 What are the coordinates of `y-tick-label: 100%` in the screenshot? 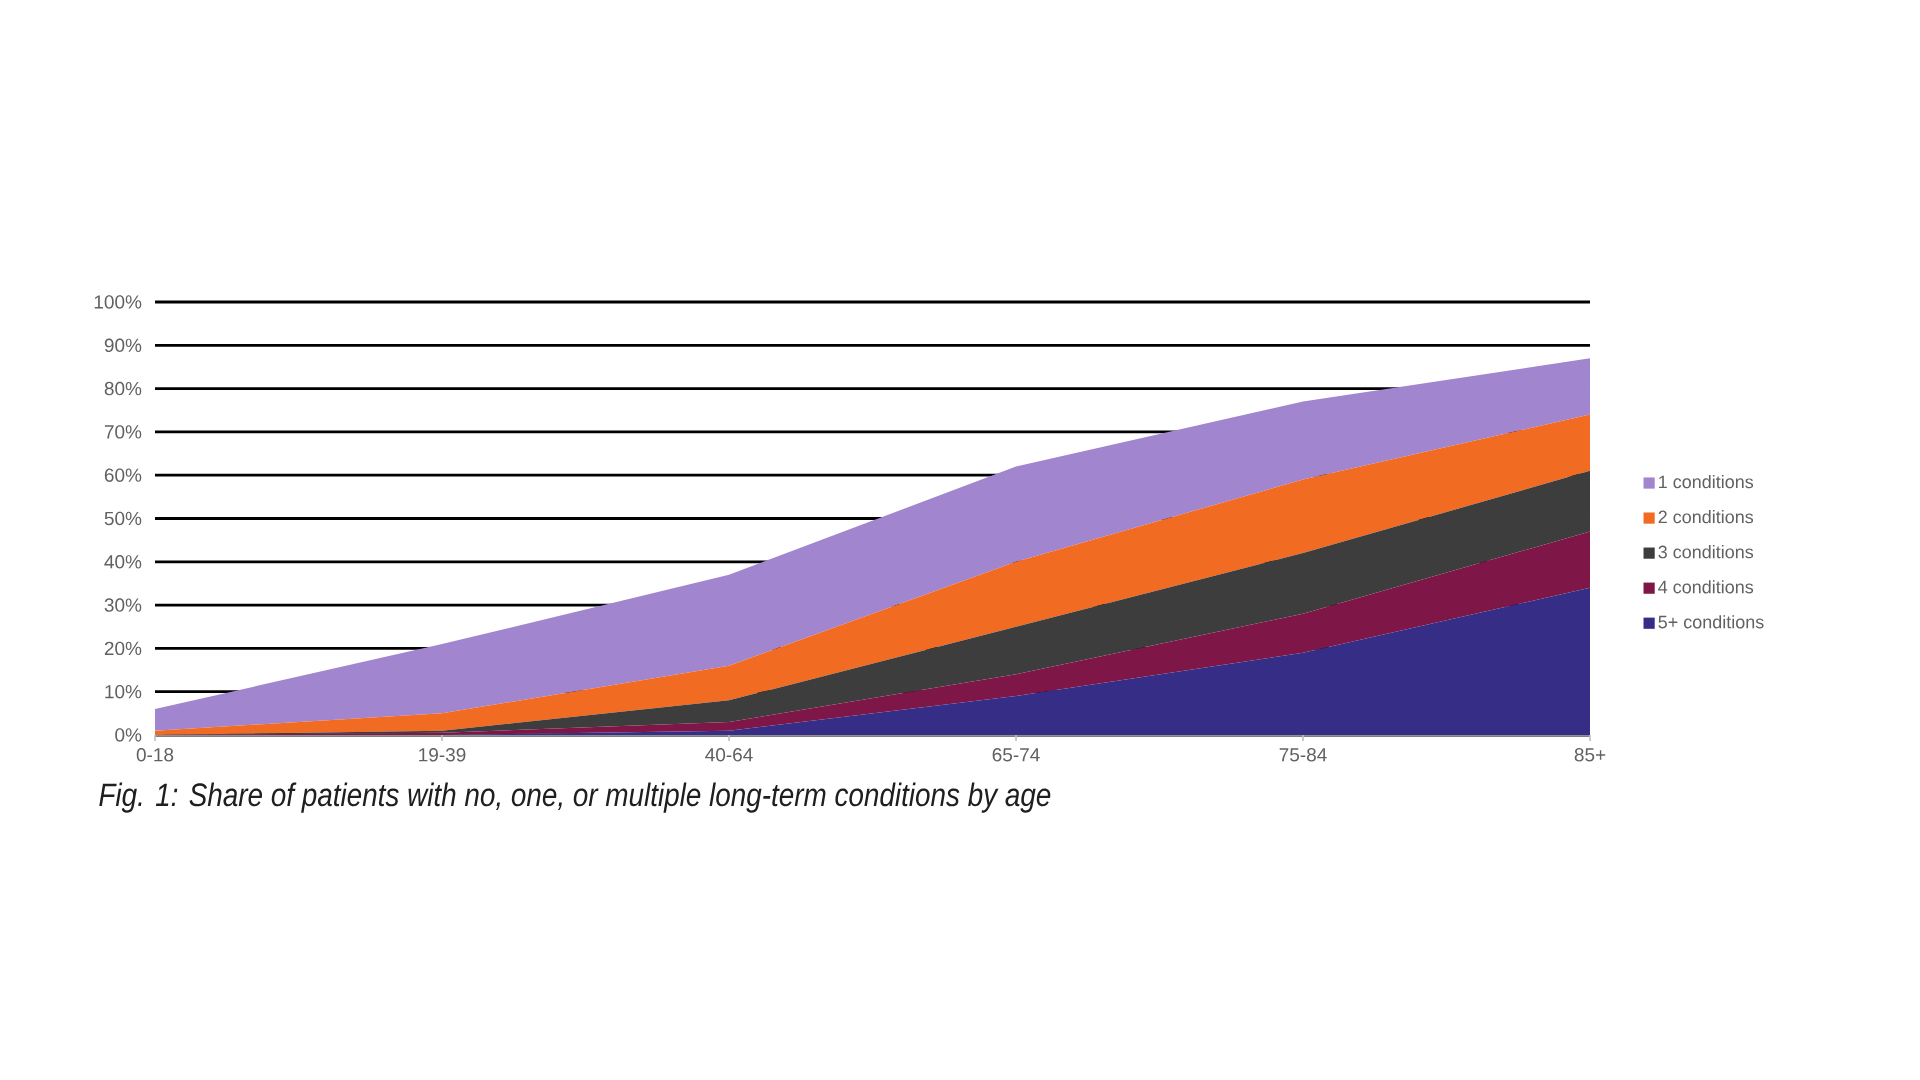 It's located at (118, 302).